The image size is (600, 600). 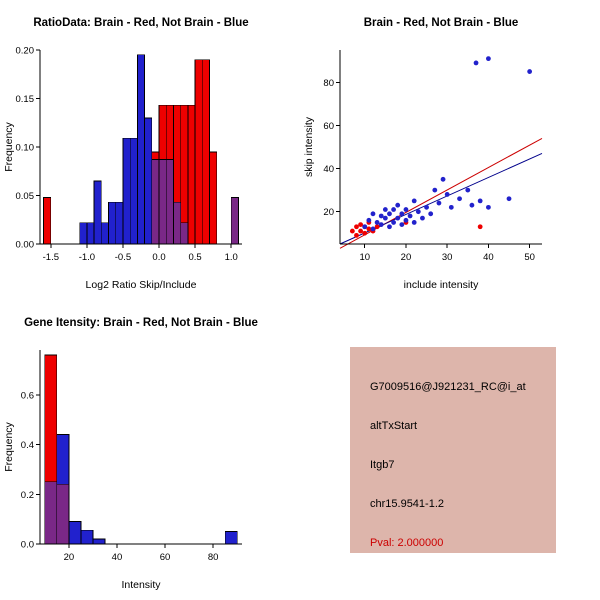 What do you see at coordinates (165, 557) in the screenshot?
I see `x-tick-label: 60` at bounding box center [165, 557].